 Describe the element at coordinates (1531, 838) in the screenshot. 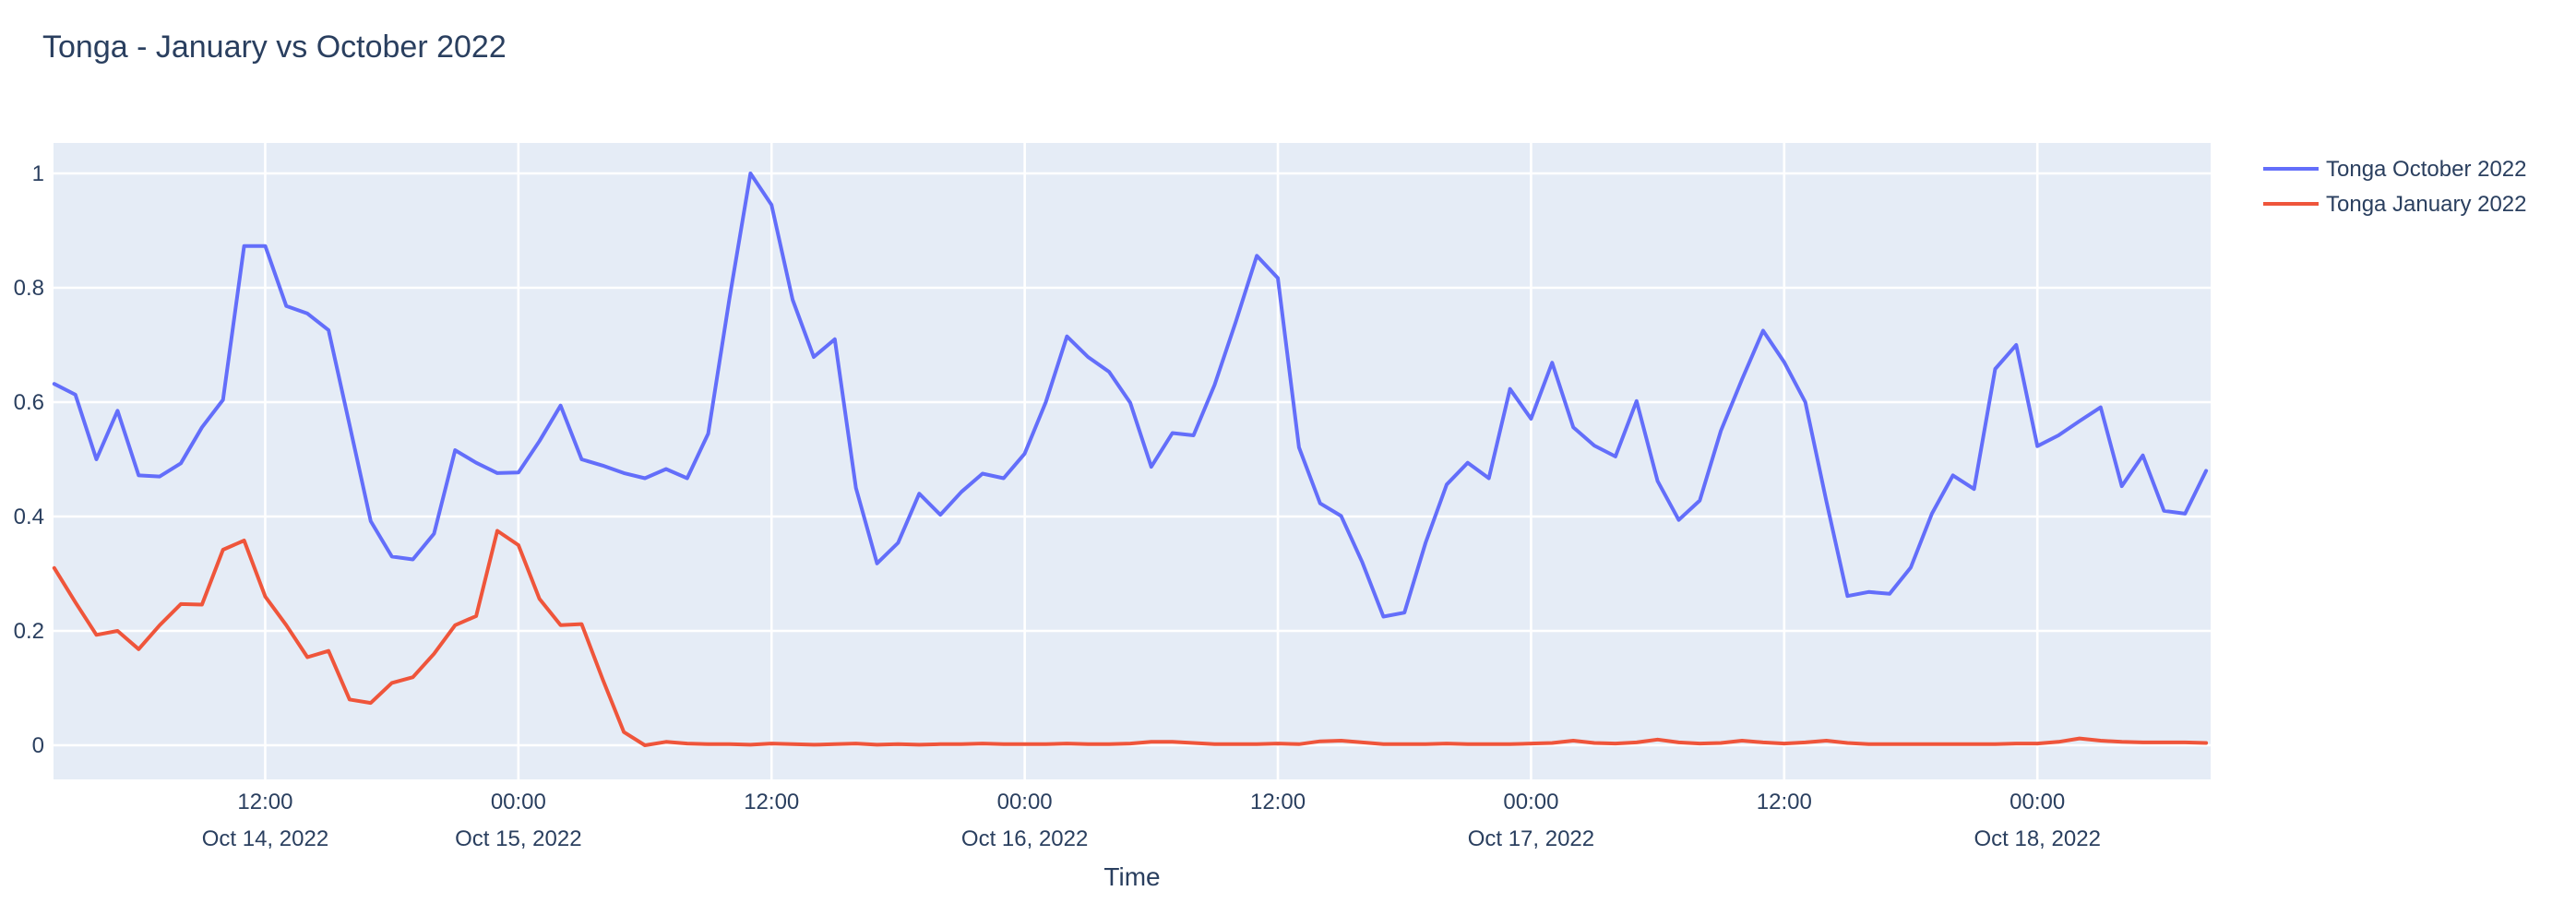

I see `x-tick-date: Oct 17, 2022` at that location.